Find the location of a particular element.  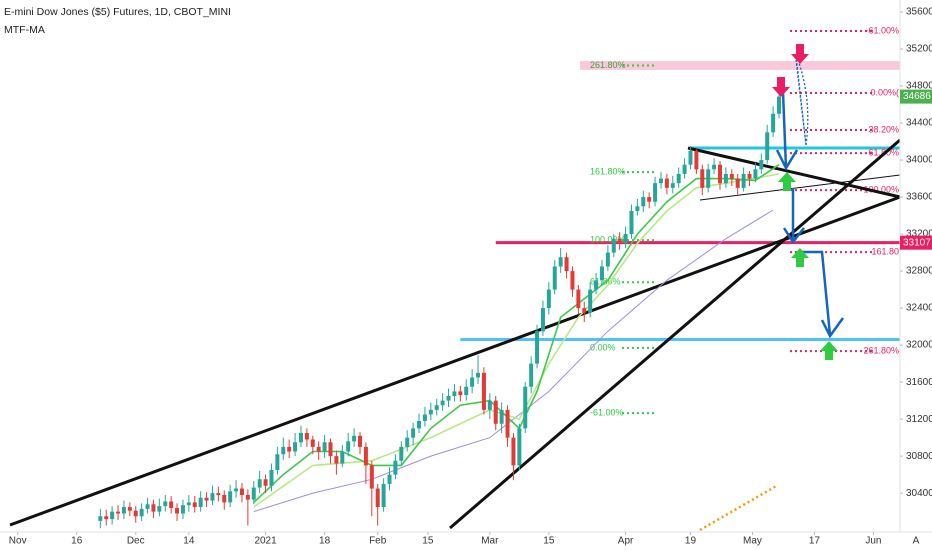

y-tick-label: 33600 is located at coordinates (919, 197).